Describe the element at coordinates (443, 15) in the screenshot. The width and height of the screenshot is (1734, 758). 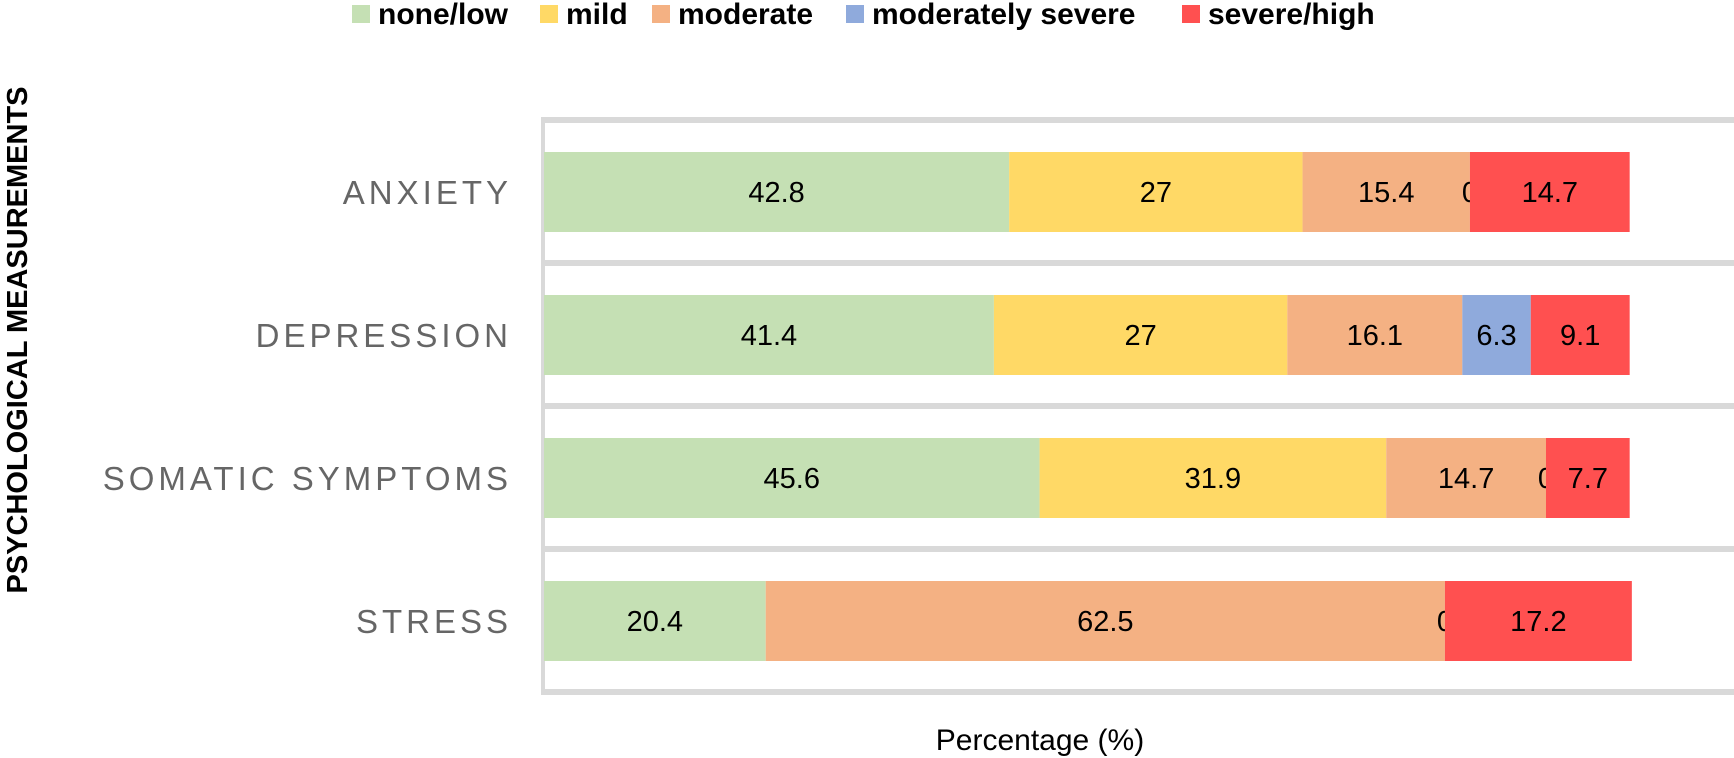
I see `legend-entry: none/low` at that location.